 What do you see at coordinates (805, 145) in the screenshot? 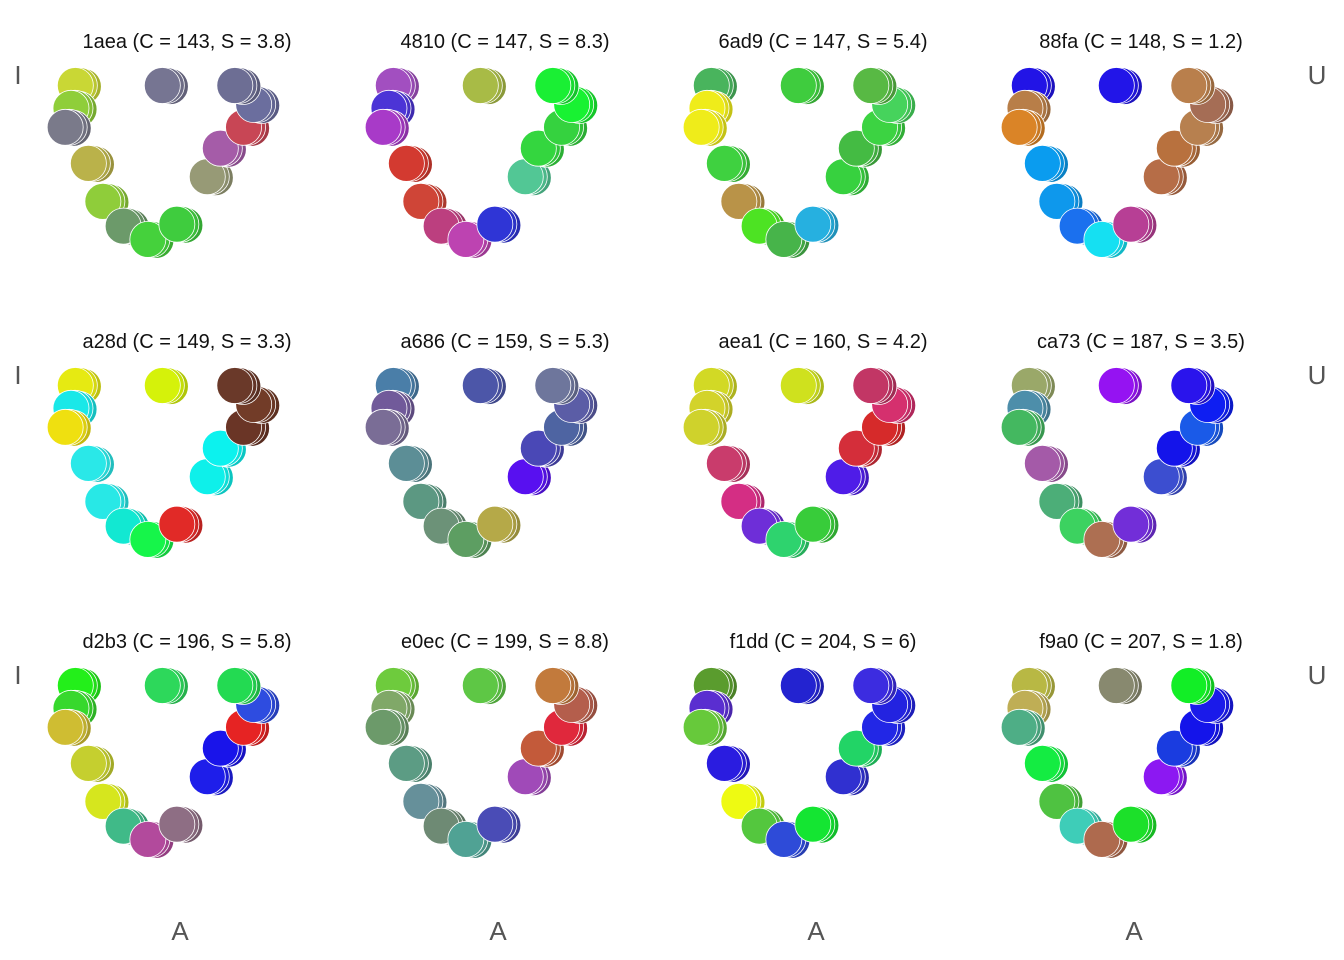
I see `panel-3: 6ad9 (C = 147, S = 5.4)` at bounding box center [805, 145].